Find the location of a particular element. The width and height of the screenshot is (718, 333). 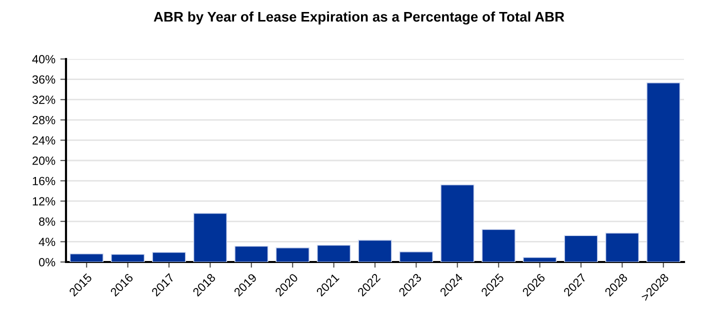

y-tick-label: 4% is located at coordinates (47, 242).